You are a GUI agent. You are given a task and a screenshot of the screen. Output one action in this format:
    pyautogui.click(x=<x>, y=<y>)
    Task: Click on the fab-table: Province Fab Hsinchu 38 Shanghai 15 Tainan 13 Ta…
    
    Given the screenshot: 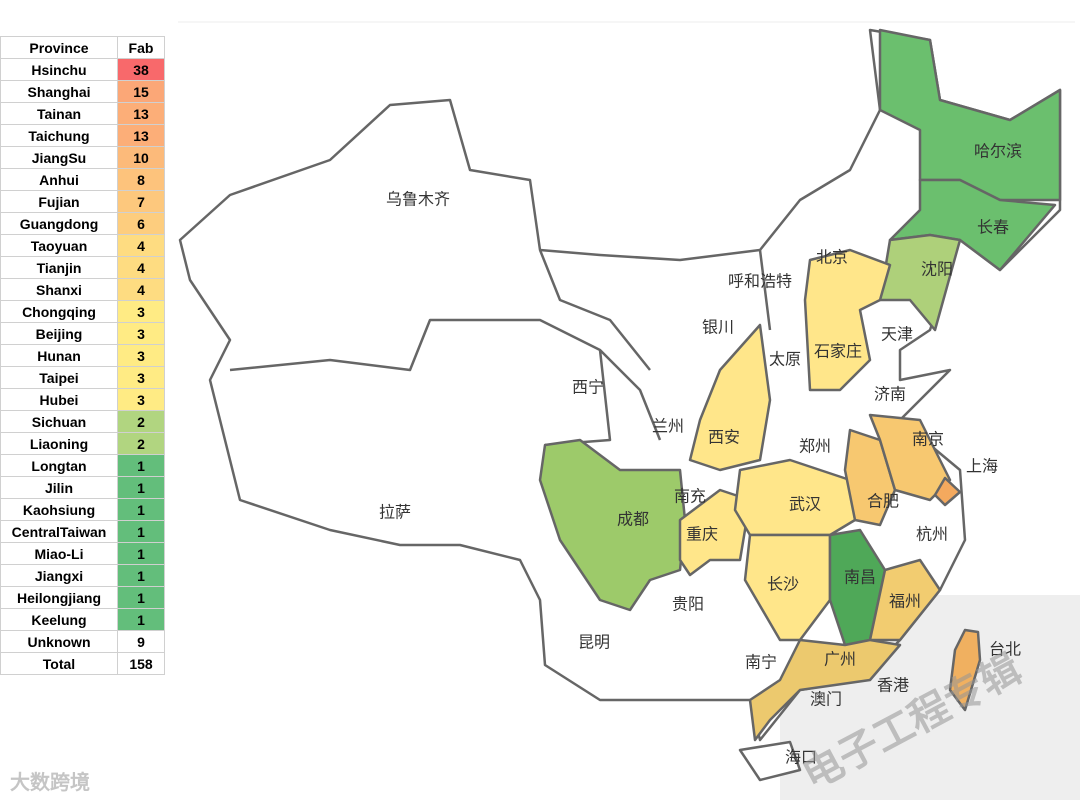 What is the action you would take?
    pyautogui.click(x=82, y=355)
    